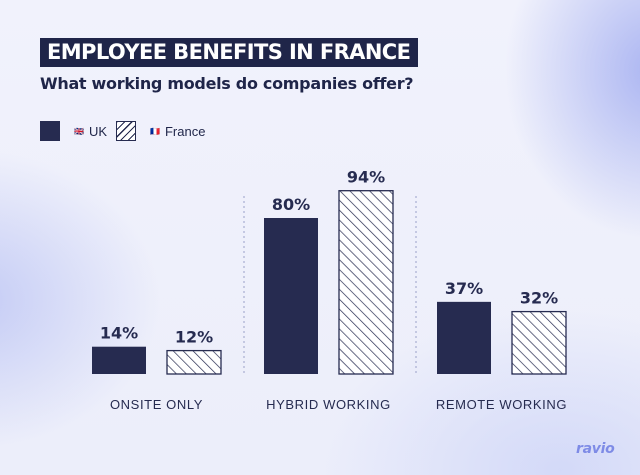 Image resolution: width=640 pixels, height=475 pixels. I want to click on category-label: HYBRID WORKING, so click(328, 404).